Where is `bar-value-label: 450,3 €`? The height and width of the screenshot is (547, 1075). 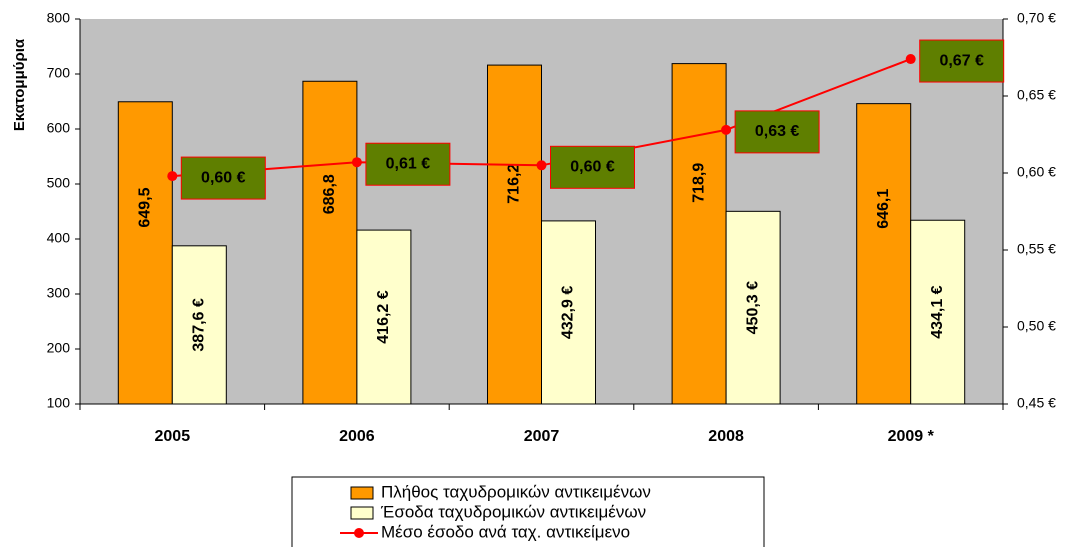
bar-value-label: 450,3 € is located at coordinates (752, 307).